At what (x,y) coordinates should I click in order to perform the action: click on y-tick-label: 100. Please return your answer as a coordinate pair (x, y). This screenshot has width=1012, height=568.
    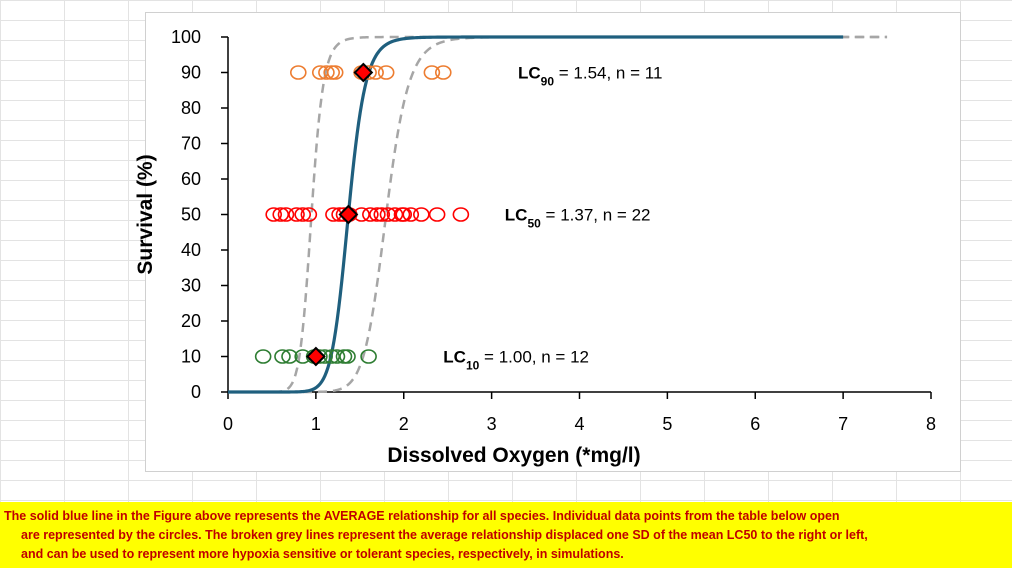
    Looking at the image, I should click on (186, 37).